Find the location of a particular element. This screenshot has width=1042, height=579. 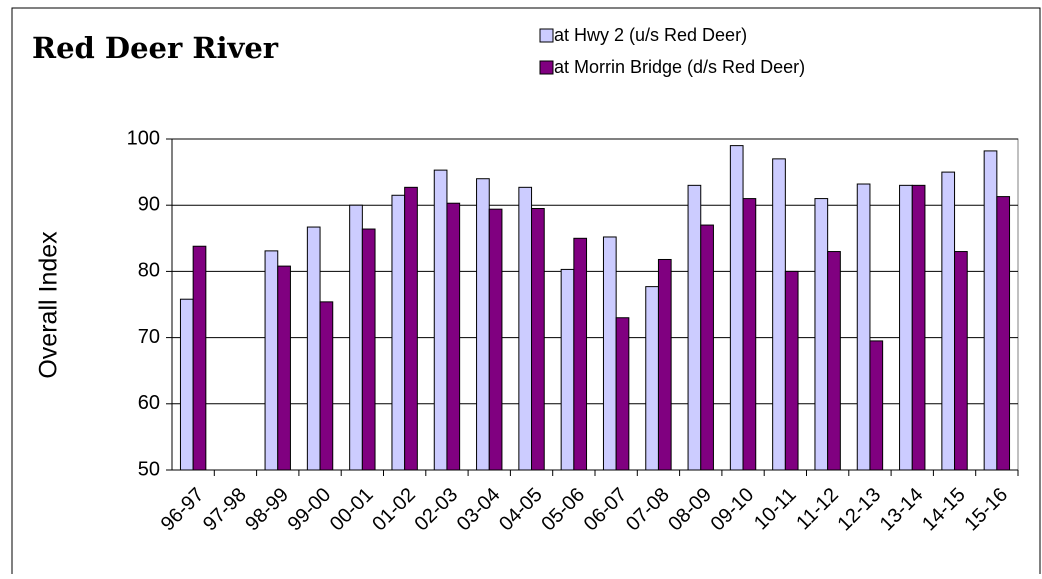

x-tick-label: 06-07 is located at coordinates (606, 510).